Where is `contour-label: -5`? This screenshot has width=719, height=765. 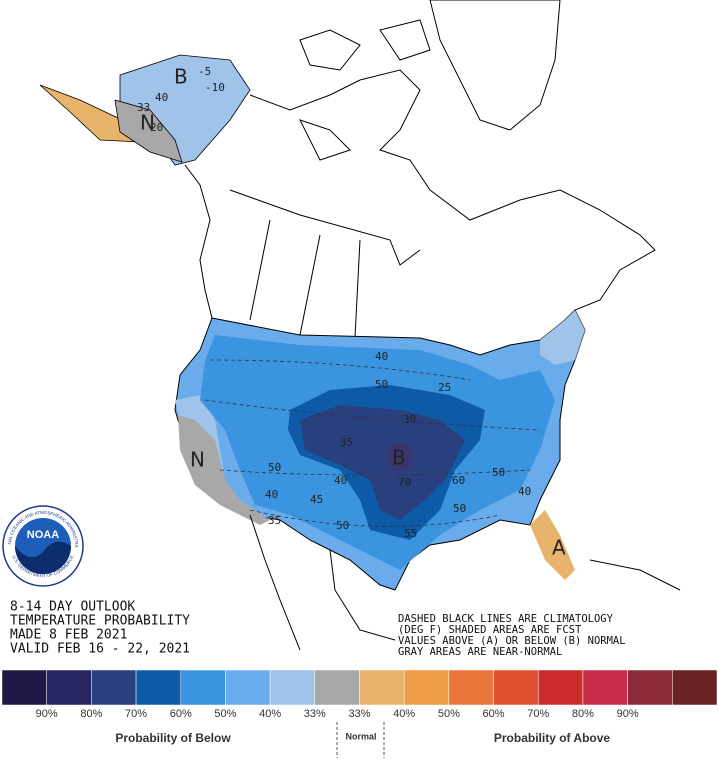 contour-label: -5 is located at coordinates (204, 71).